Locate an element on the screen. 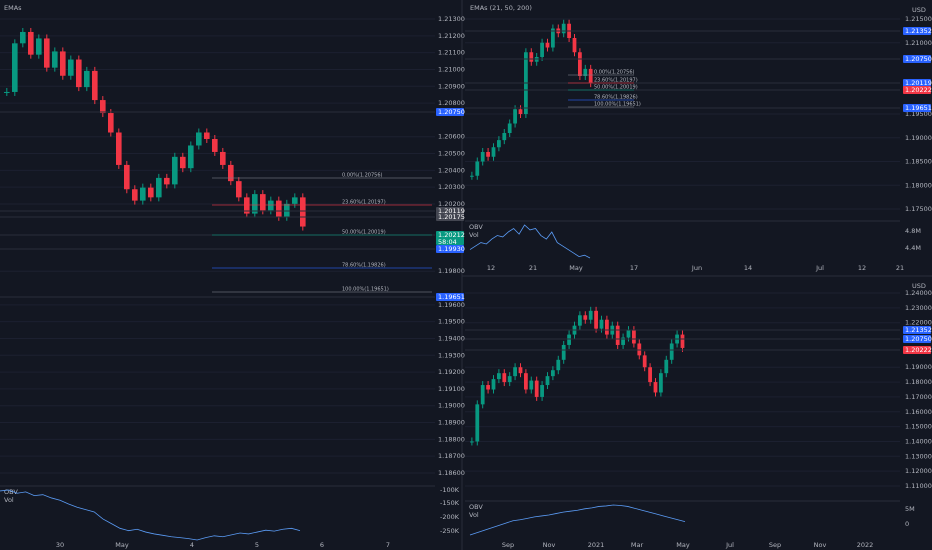  tag-label: 1.19930 is located at coordinates (451, 249).